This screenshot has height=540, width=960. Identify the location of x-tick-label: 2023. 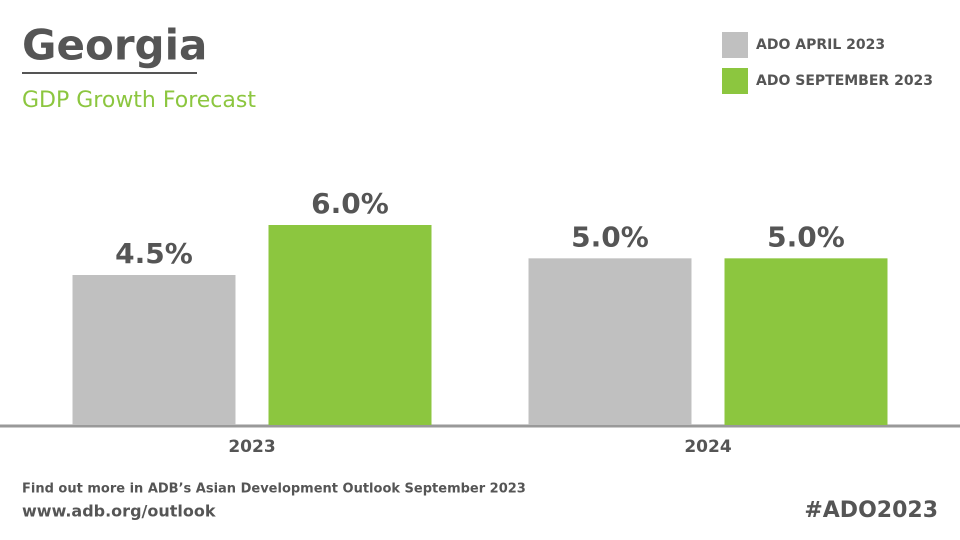
(251, 447).